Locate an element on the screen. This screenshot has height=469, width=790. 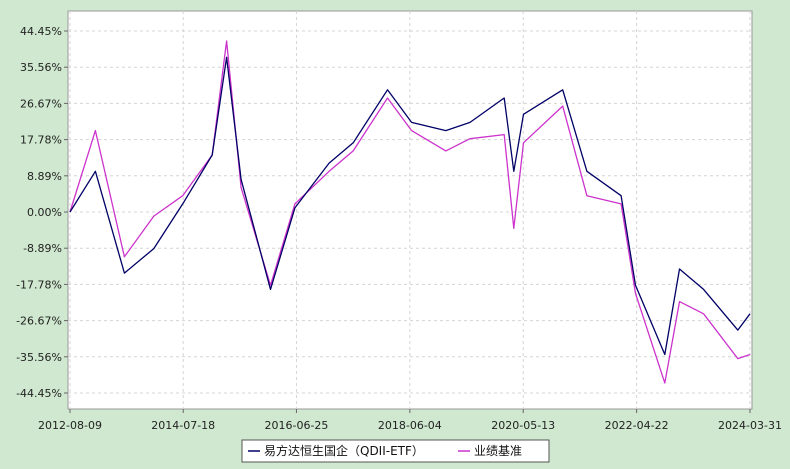
x-tick-label: 2022-04-22 is located at coordinates (637, 425).